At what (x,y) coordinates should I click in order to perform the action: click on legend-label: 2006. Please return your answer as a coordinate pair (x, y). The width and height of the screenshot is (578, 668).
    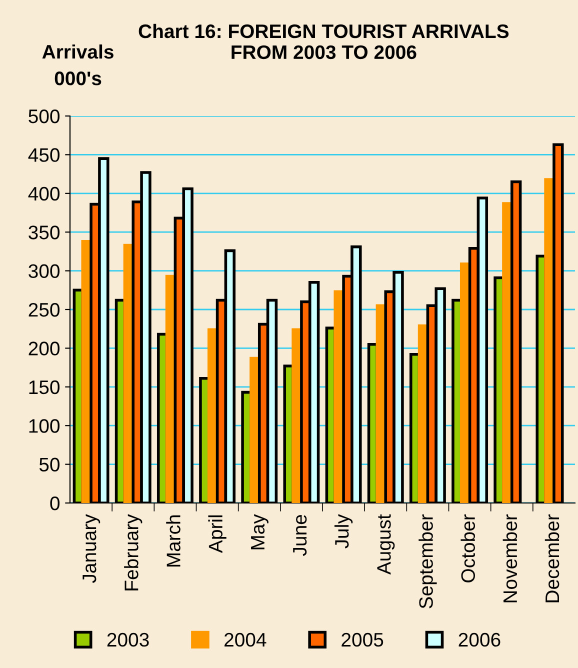
    Looking at the image, I should click on (479, 639).